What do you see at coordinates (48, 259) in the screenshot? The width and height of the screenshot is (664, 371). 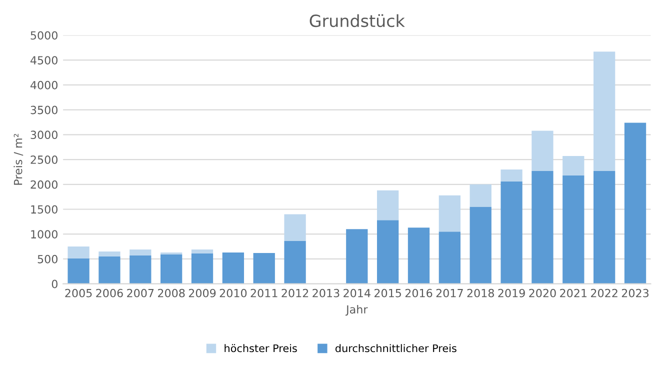 I see `y-tick-label: 500` at bounding box center [48, 259].